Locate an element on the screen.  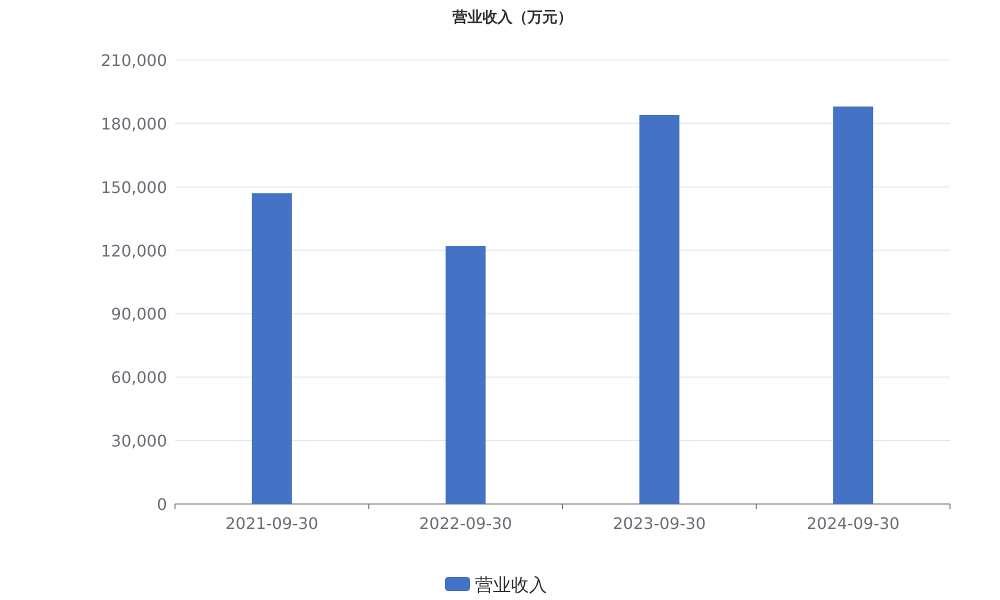
x-tick-label: 2023-09-30 is located at coordinates (659, 523).